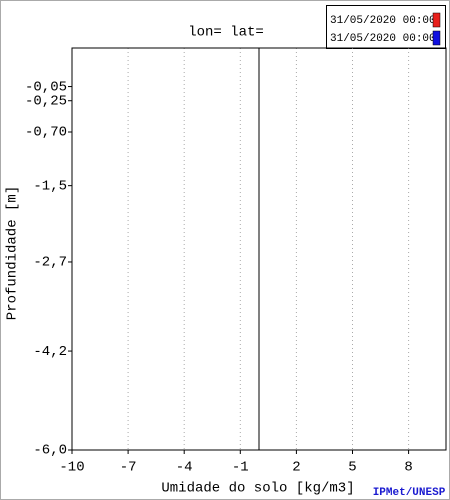 The image size is (450, 500). I want to click on y-tick-label: -0,70, so click(46, 133).